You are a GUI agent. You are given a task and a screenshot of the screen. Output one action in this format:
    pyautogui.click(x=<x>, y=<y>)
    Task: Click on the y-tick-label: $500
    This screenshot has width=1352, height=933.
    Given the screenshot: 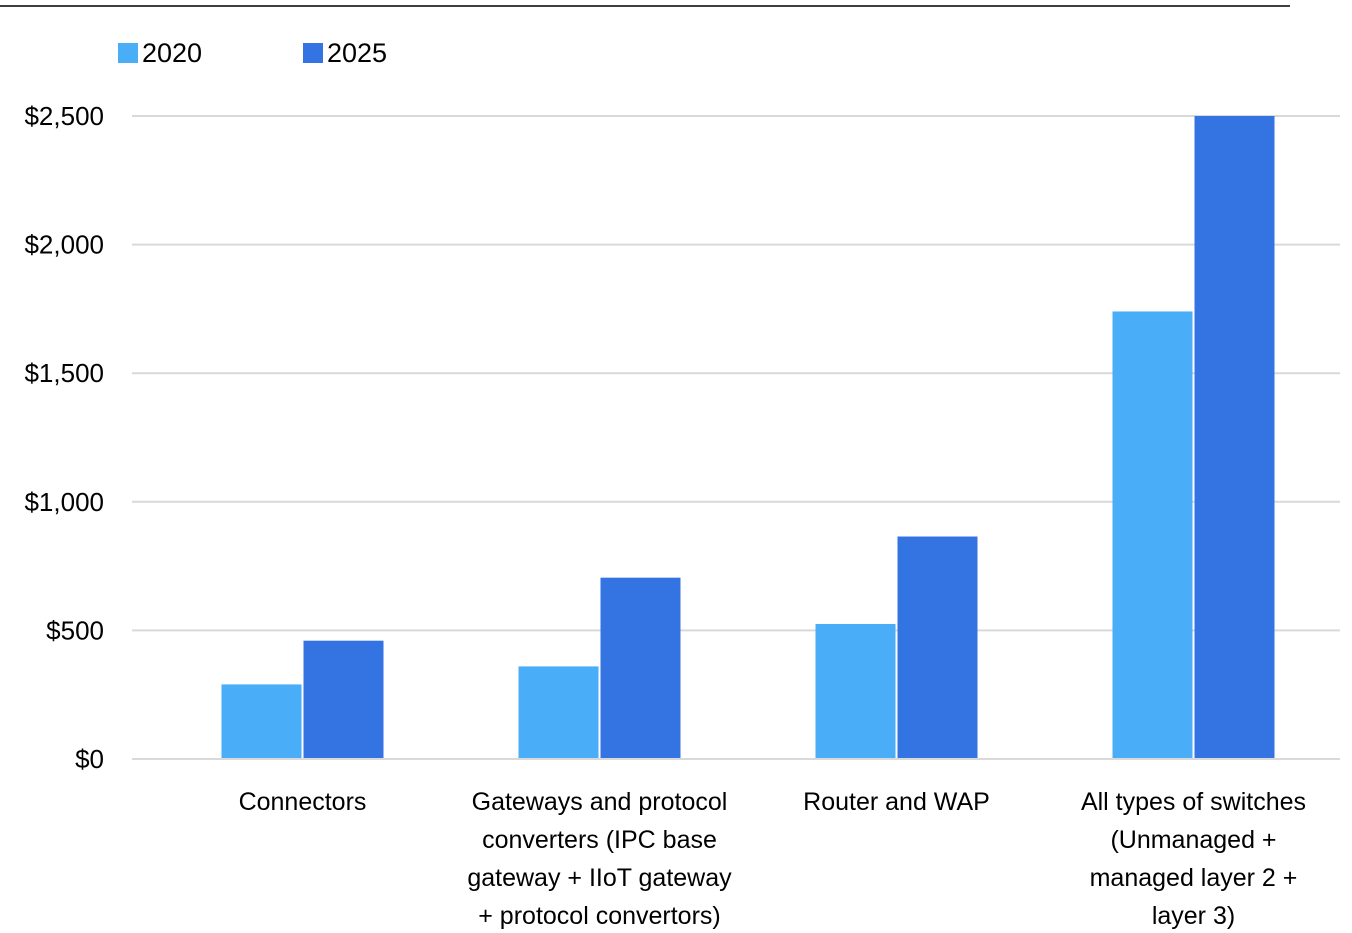 What is the action you would take?
    pyautogui.click(x=75, y=630)
    